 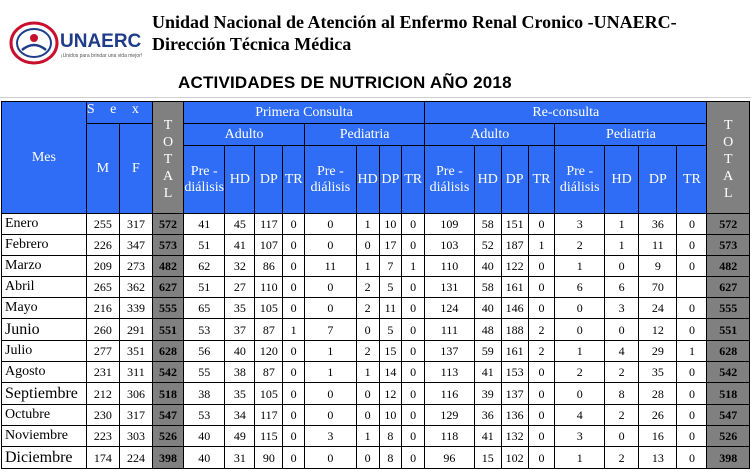 I want to click on pc-p-dp-cell: 17, so click(x=390, y=245).